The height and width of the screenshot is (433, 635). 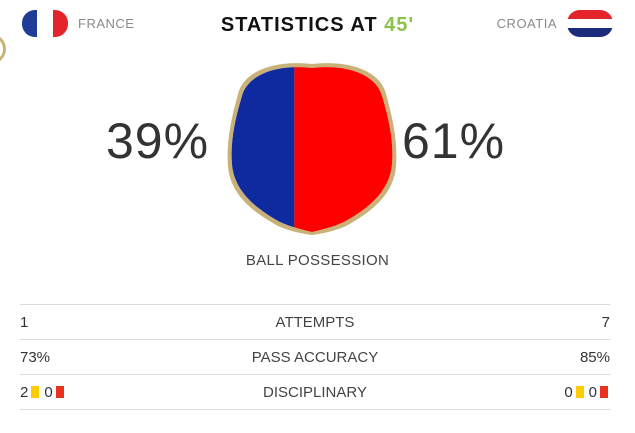 What do you see at coordinates (594, 357) in the screenshot?
I see `away-pass-accuracy: 85%` at bounding box center [594, 357].